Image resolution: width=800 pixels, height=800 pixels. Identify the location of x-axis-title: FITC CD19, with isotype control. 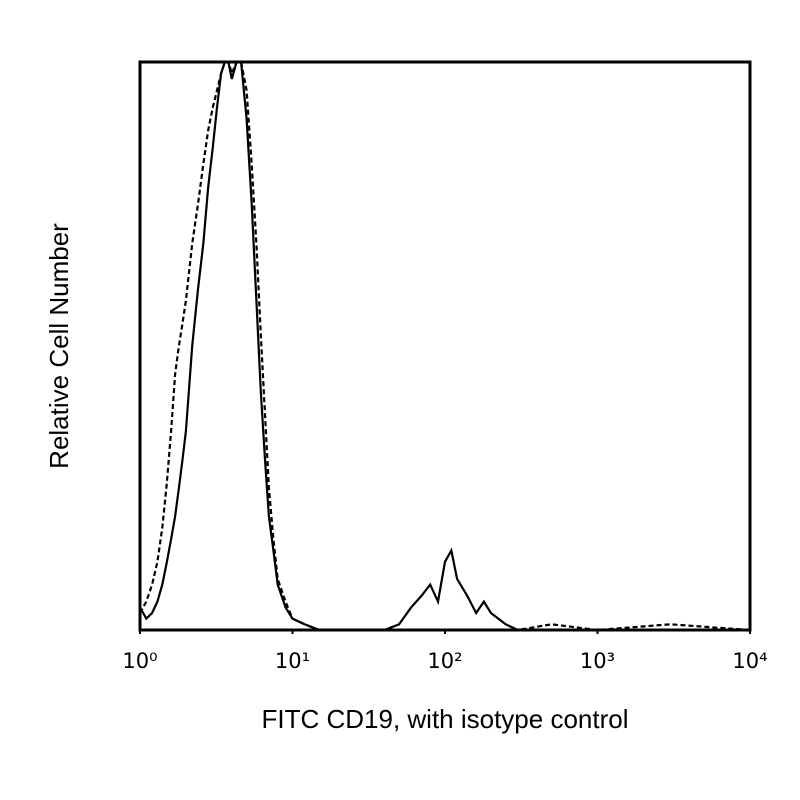
(444, 719).